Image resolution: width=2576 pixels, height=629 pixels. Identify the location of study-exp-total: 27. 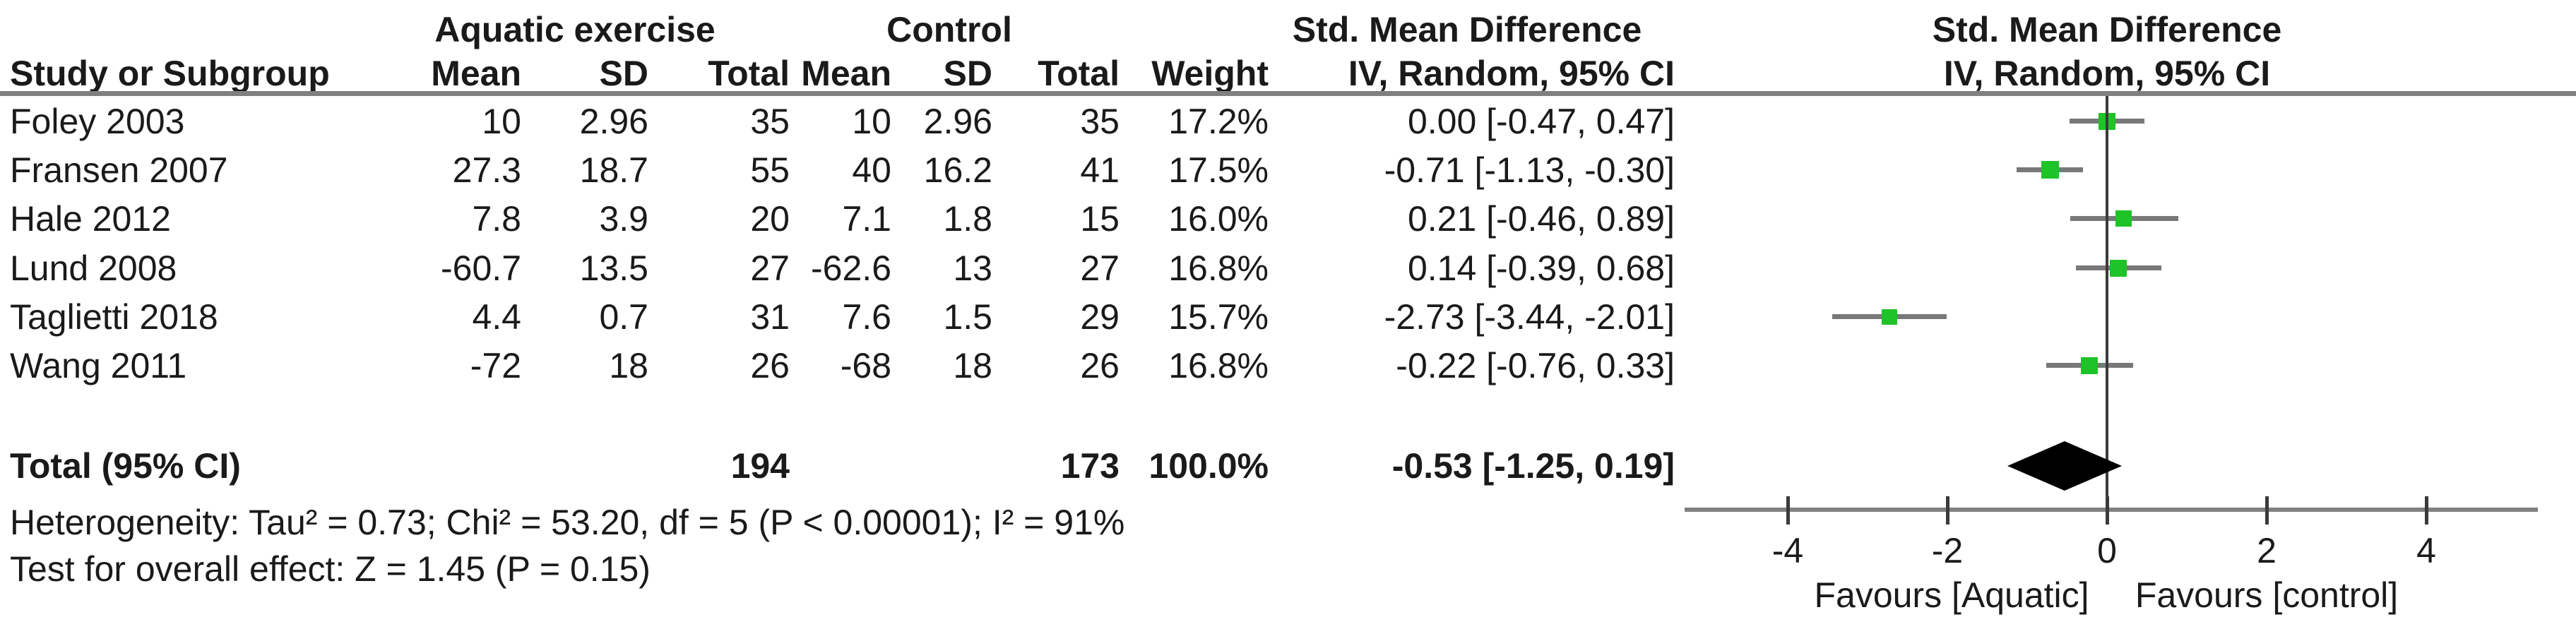
(770, 268).